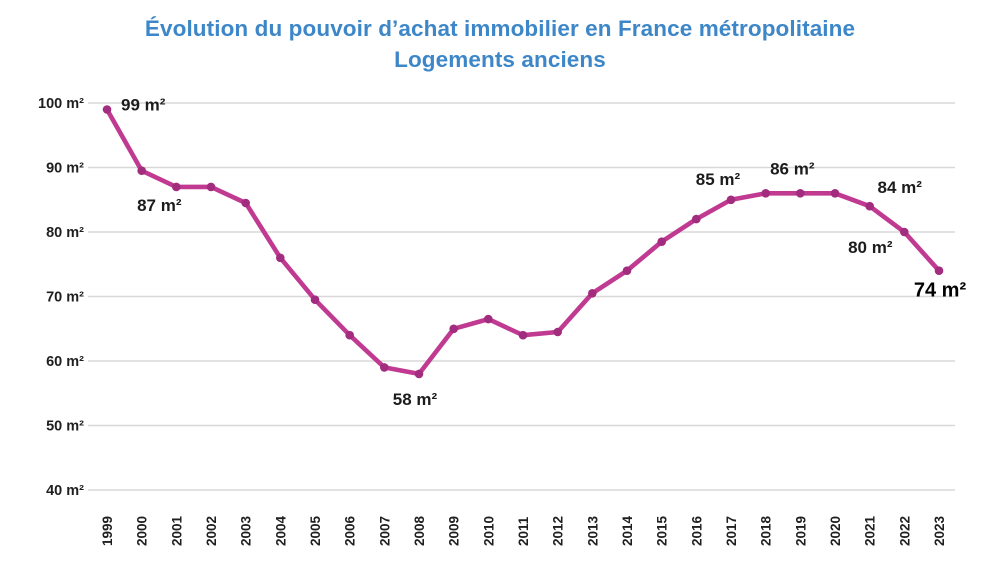  I want to click on y-axis-tick-label: 40 m², so click(65, 491).